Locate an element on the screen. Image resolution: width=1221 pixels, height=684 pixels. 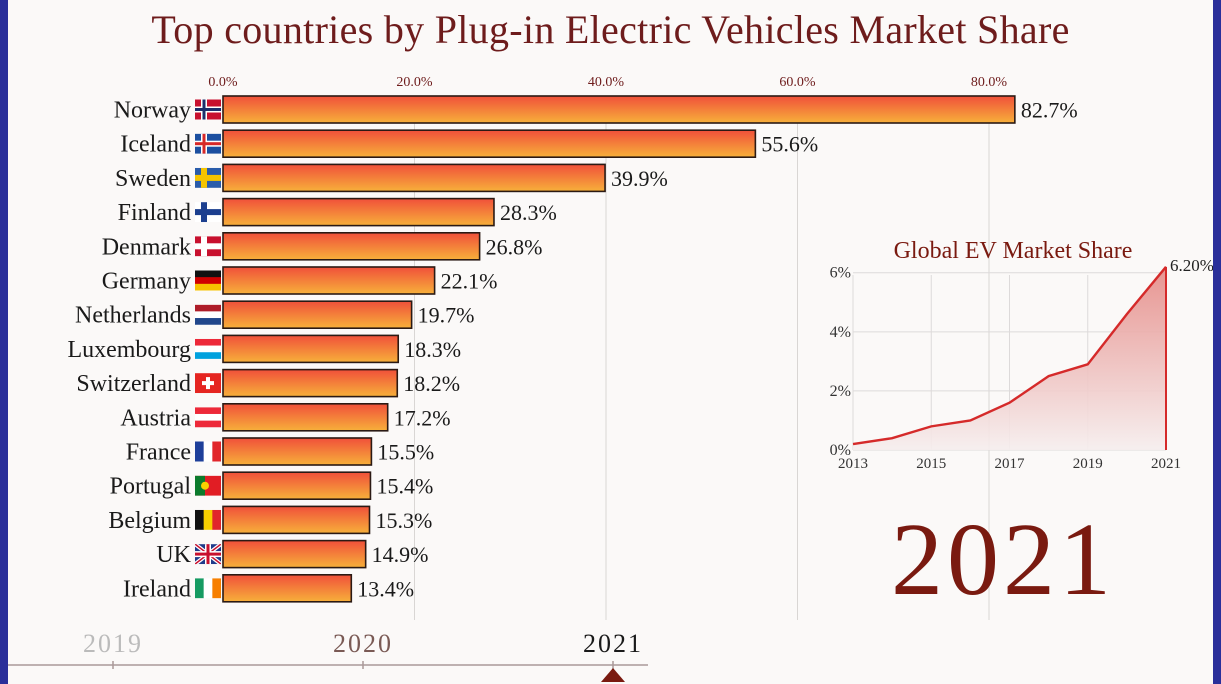
iceland-flag-icon is located at coordinates (208, 144).